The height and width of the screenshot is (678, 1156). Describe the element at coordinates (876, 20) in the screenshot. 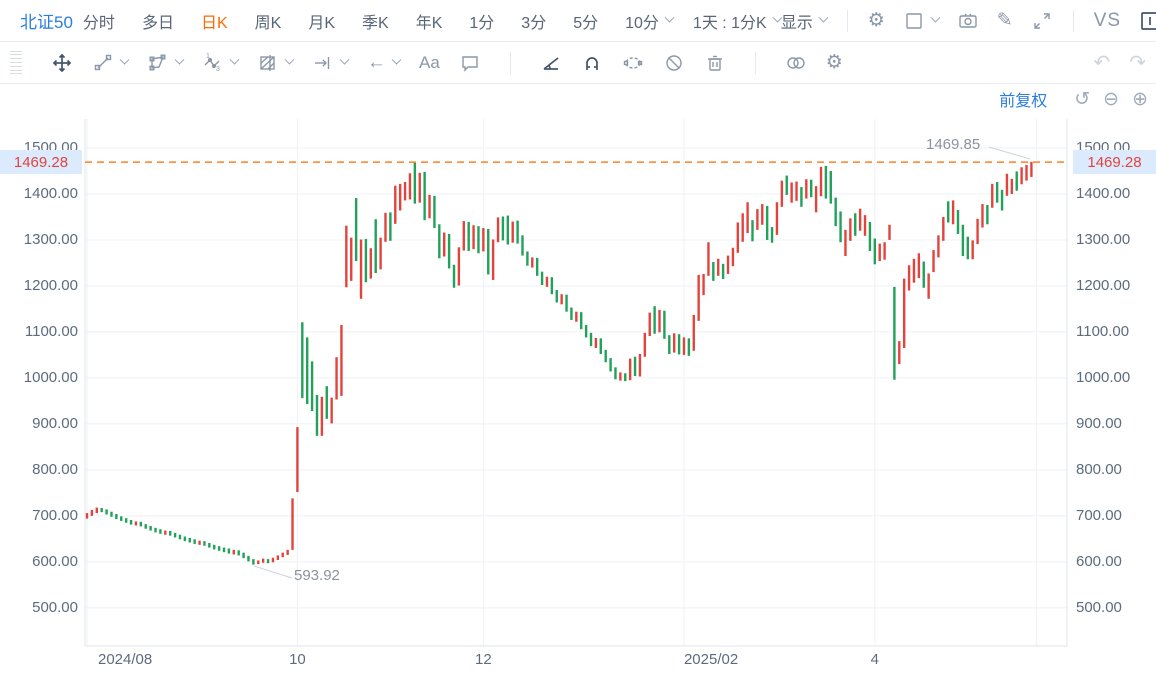

I see `settings-gear-icon: ⚙` at that location.